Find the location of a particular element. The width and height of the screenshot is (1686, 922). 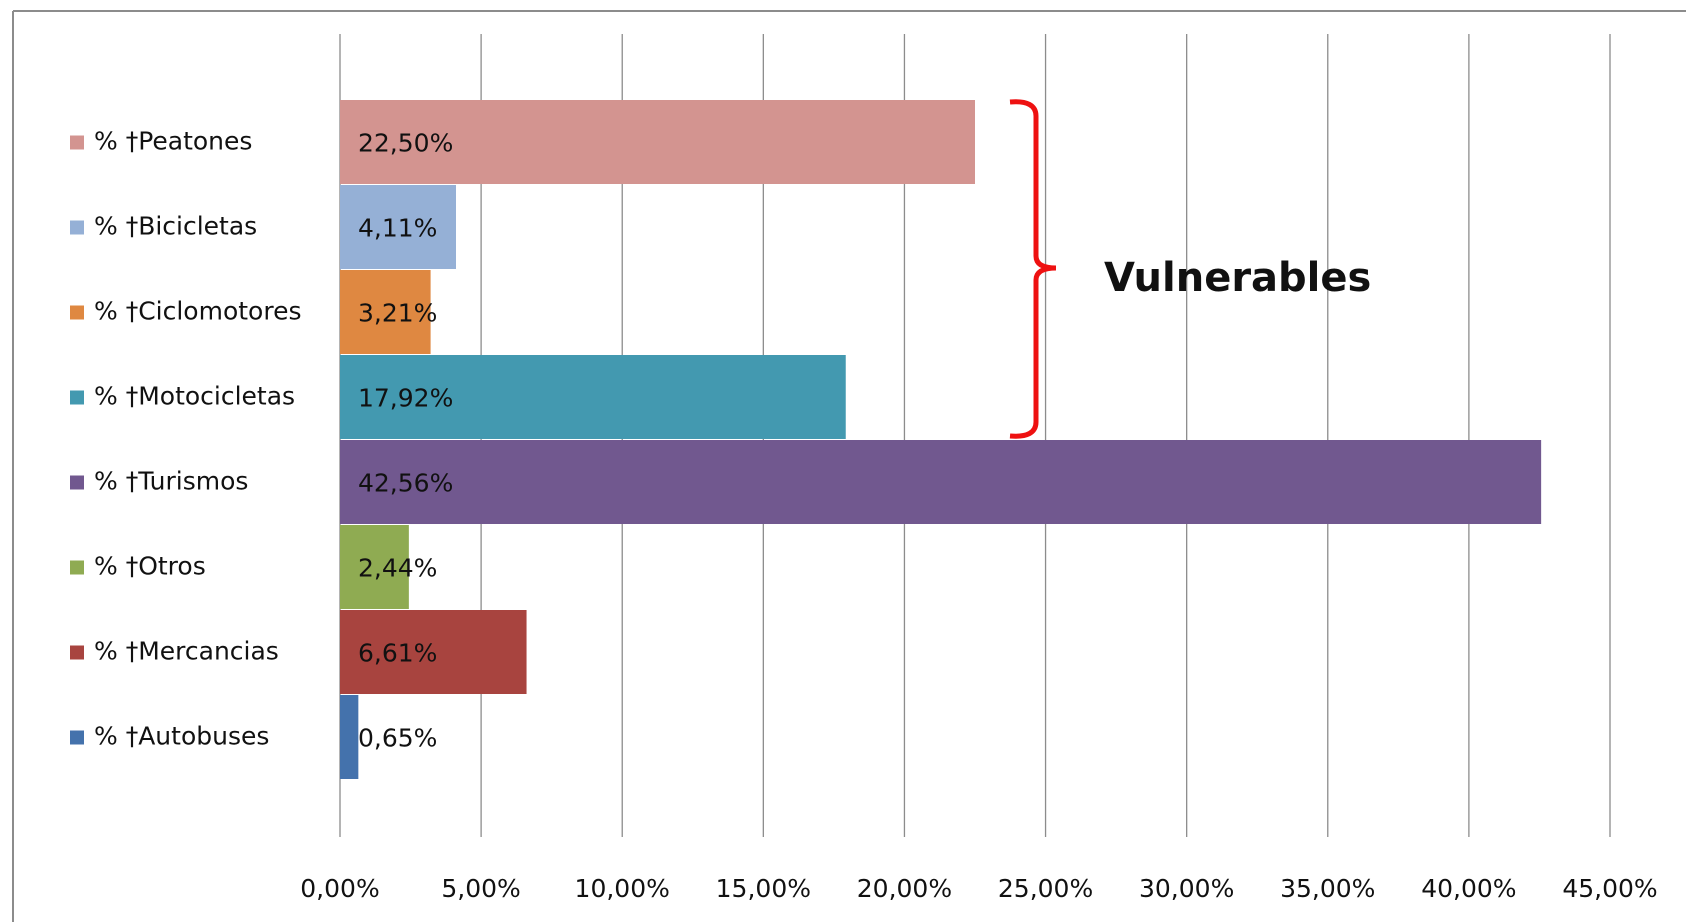

value-label: 17,92% is located at coordinates (405, 398).